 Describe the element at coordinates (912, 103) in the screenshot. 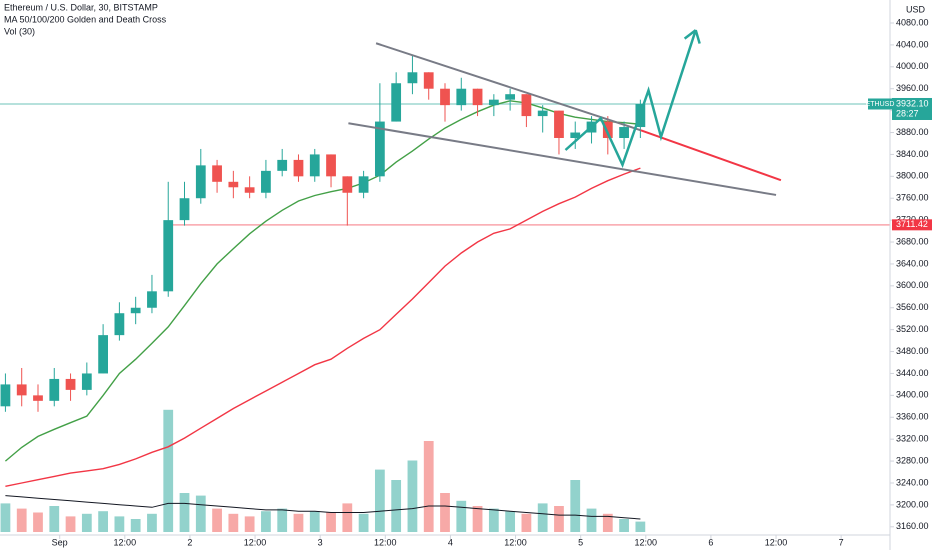

I see `price-label: 3932.10` at that location.